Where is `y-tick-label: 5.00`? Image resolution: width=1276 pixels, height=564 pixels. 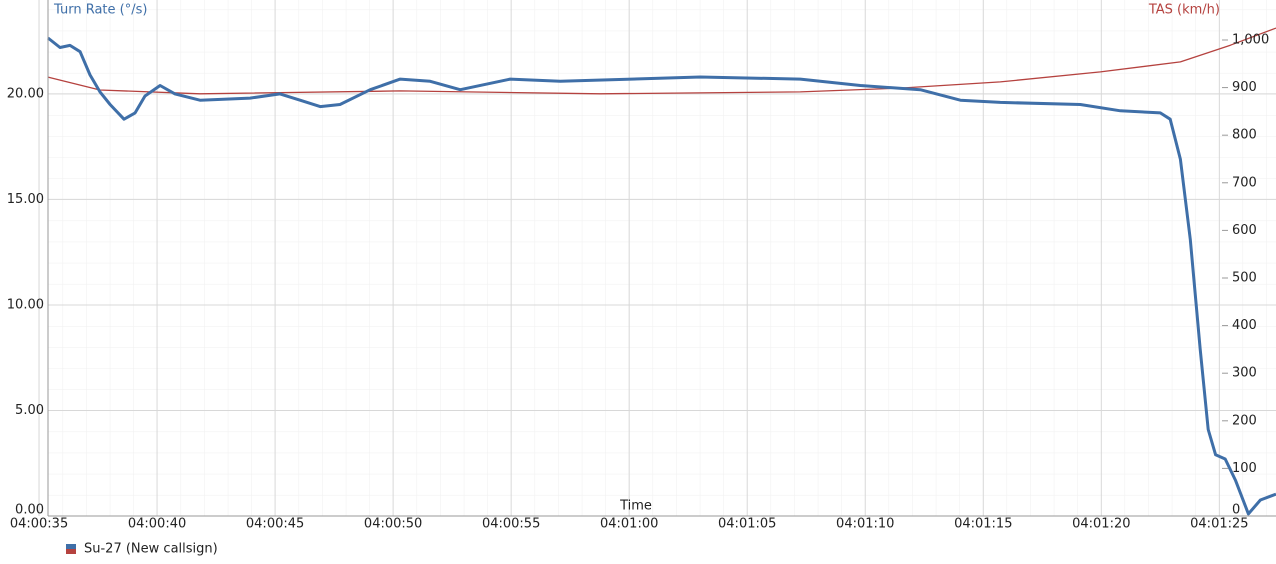 y-tick-label: 5.00 is located at coordinates (29, 410).